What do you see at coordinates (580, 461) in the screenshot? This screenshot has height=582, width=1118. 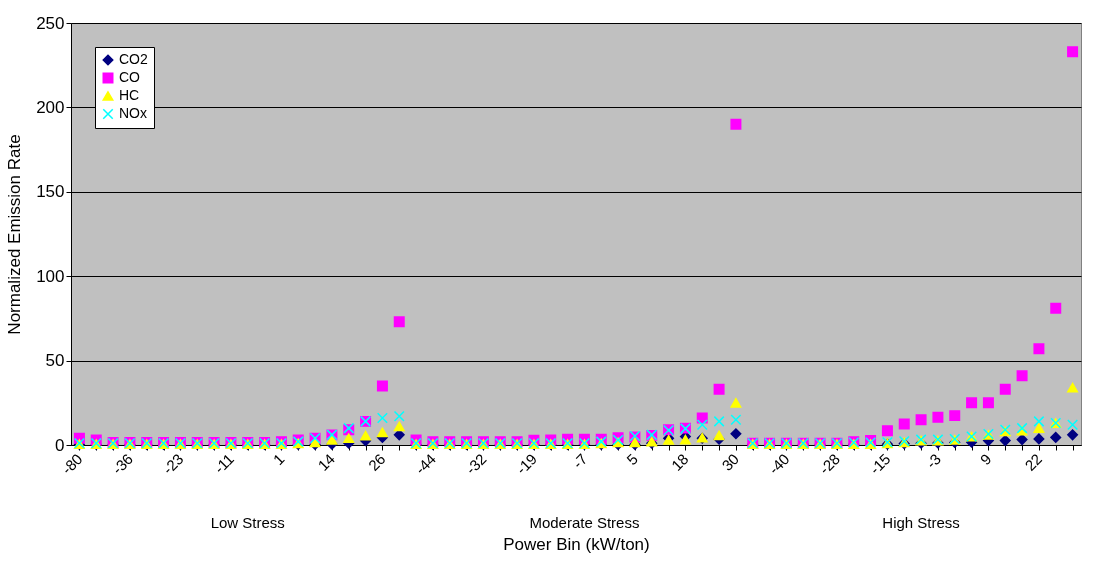 I see `x-tick-label: -7` at bounding box center [580, 461].